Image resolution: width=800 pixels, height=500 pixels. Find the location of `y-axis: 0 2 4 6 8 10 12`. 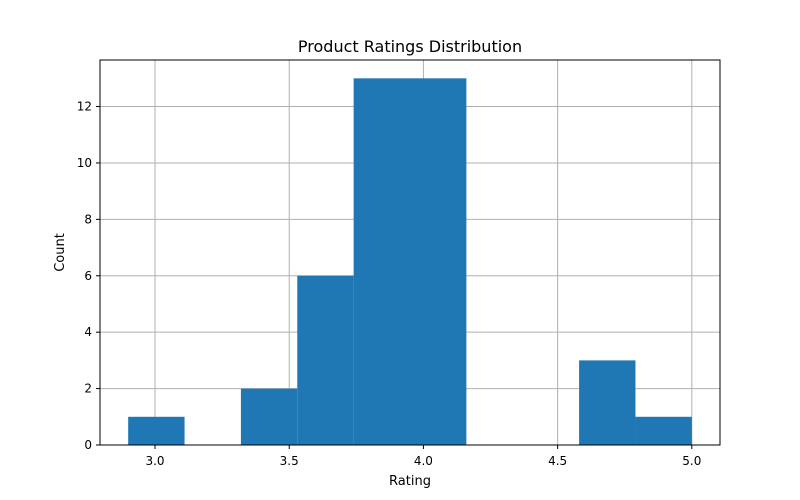

y-axis: 0 2 4 6 8 10 12 is located at coordinates (88, 276).